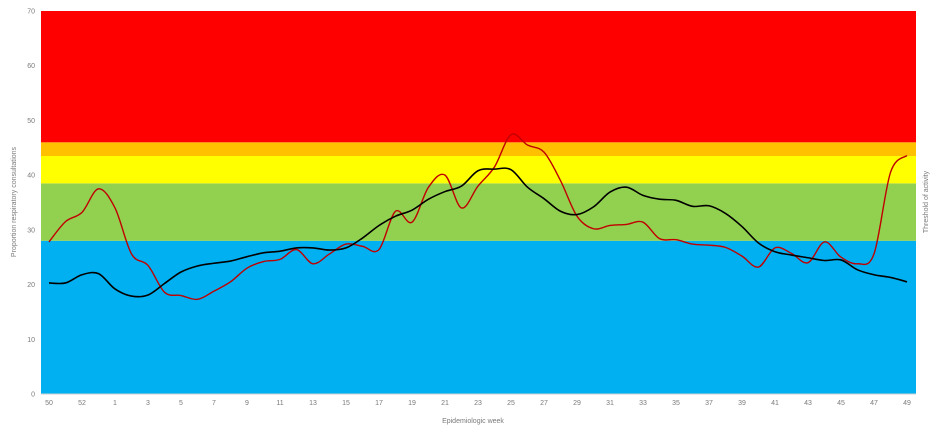 This screenshot has width=930, height=428. Describe the element at coordinates (346, 403) in the screenshot. I see `x-tick-label: 15` at that location.